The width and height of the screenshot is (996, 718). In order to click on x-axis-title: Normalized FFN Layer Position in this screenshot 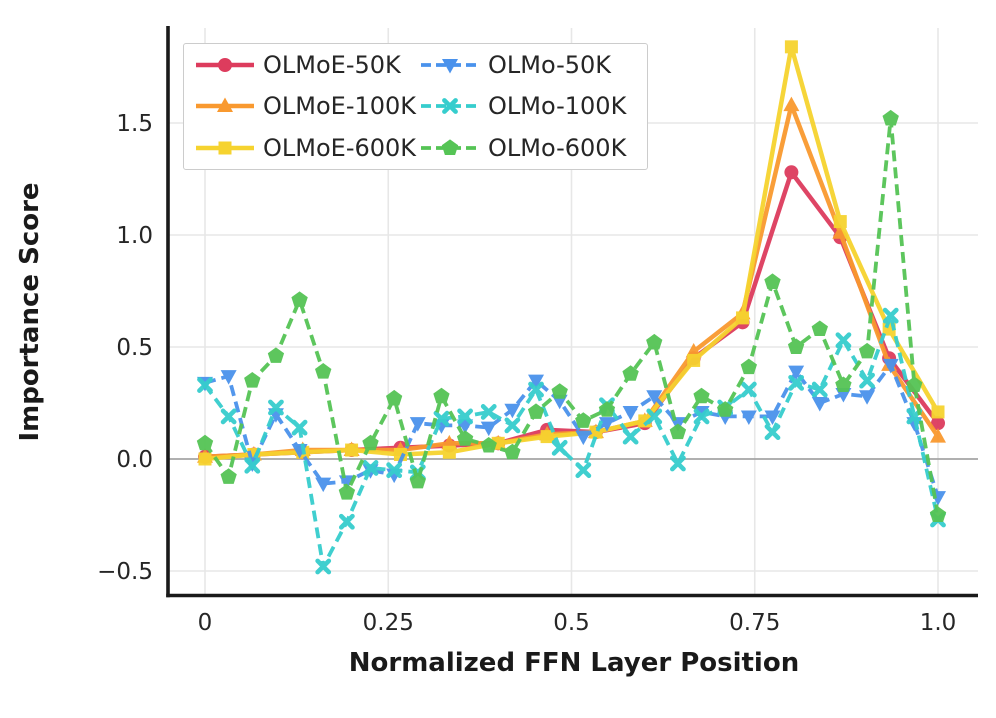, I will do `click(574, 663)`.